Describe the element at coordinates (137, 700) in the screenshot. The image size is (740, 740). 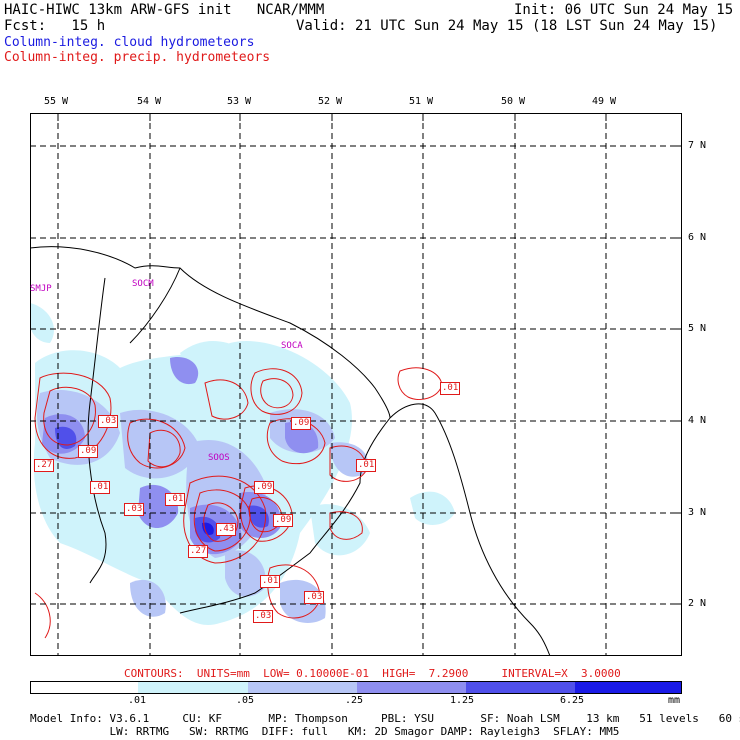
I see `colorbar-tick: .01` at that location.